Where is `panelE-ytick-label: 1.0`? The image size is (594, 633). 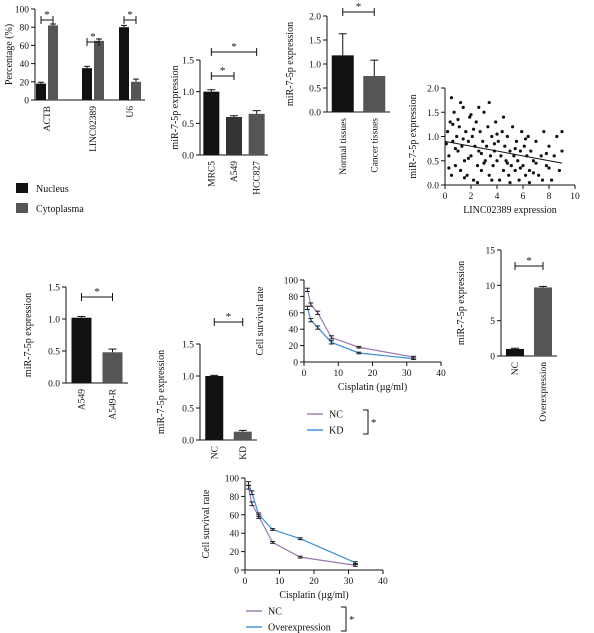 panelE-ytick-label: 1.0 is located at coordinates (54, 321).